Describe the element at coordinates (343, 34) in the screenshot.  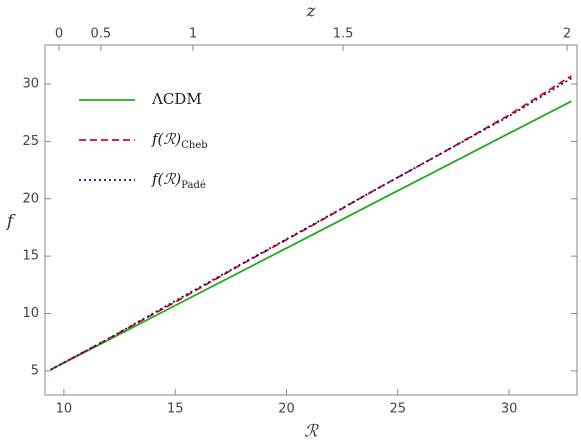
I see `x2-tick-label: 1.5` at that location.